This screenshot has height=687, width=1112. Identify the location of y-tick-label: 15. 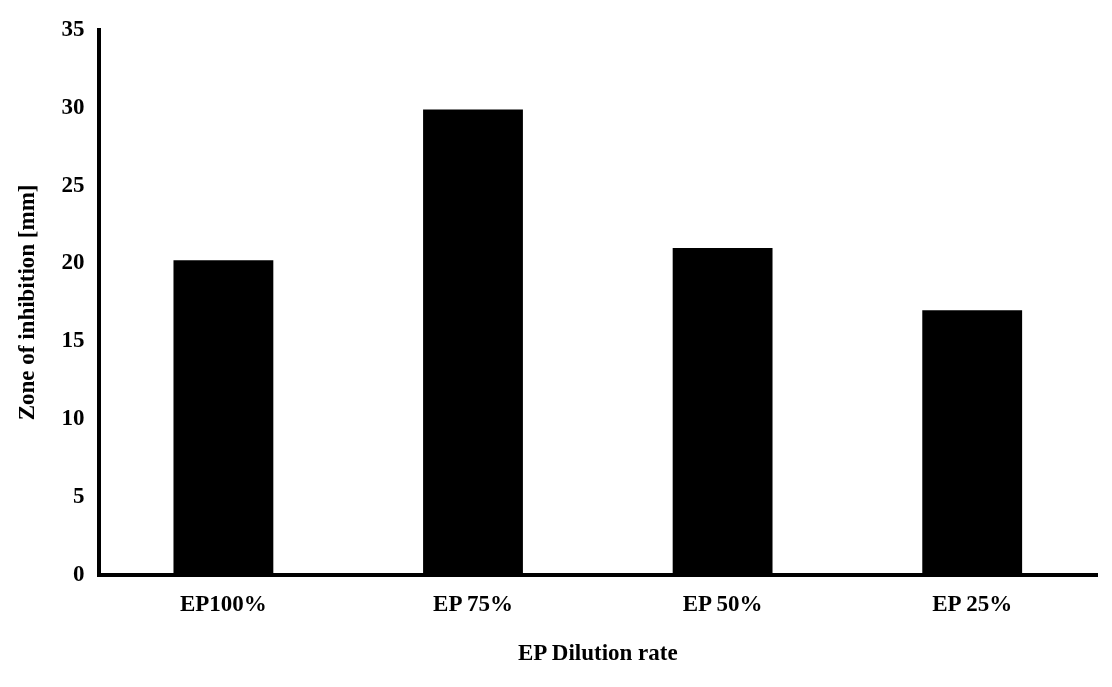
(73, 340).